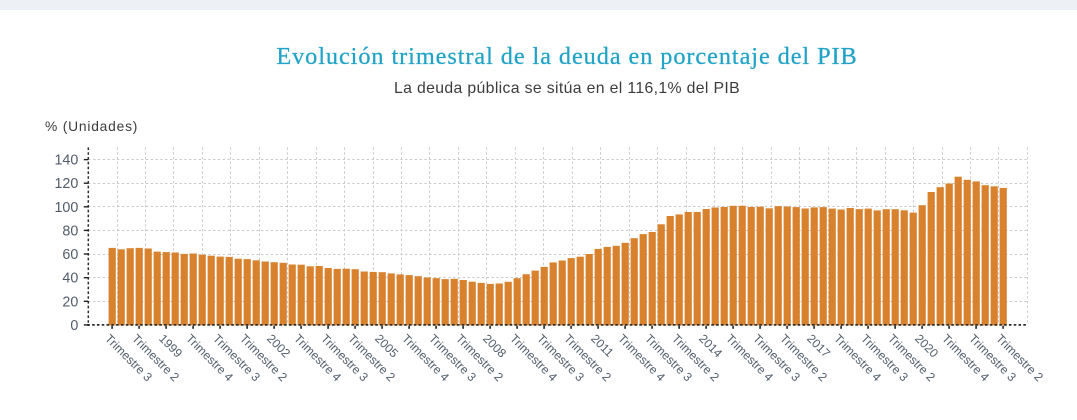  I want to click on svg-text: 80, so click(70, 231).